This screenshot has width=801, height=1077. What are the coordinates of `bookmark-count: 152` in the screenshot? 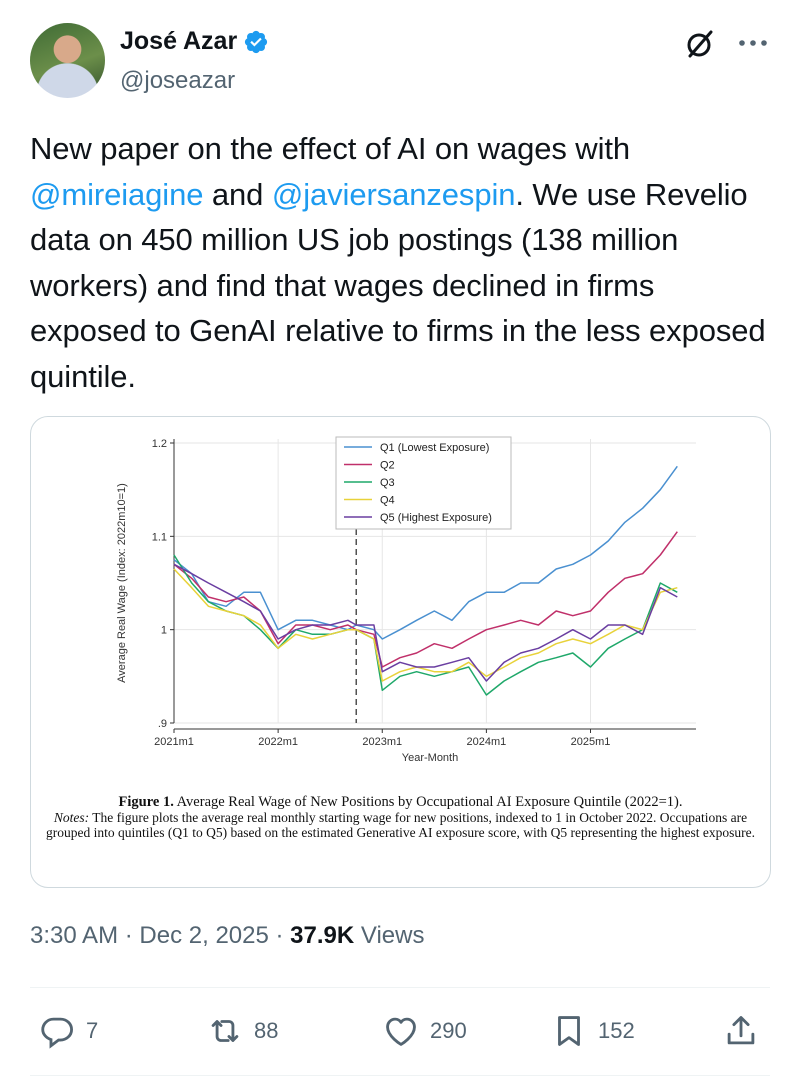 It's located at (616, 1030).